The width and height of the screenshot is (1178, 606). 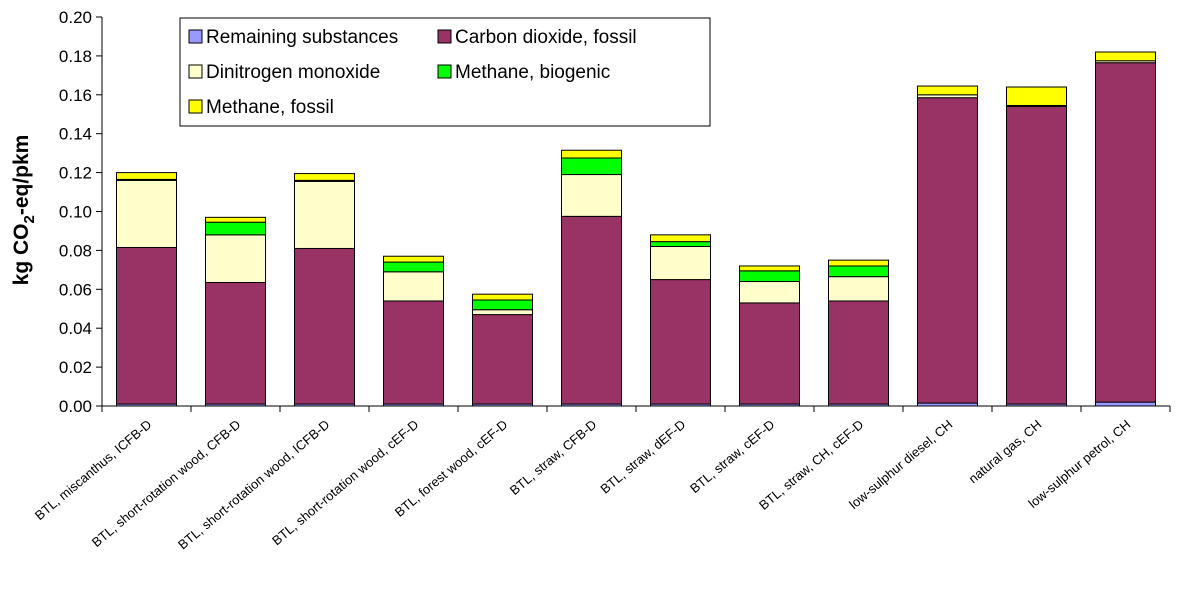 What do you see at coordinates (166, 483) in the screenshot?
I see `x-category-label: BTL, short-rotation wood, CFB-D` at bounding box center [166, 483].